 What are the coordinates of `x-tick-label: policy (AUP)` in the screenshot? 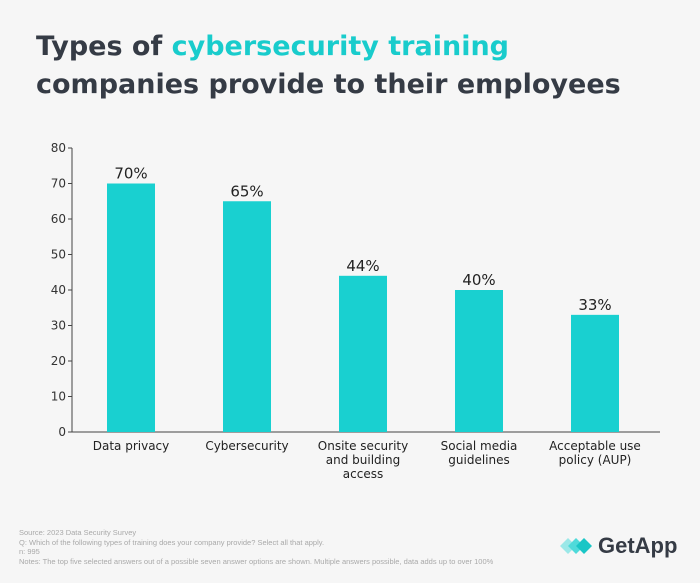 It's located at (595, 460).